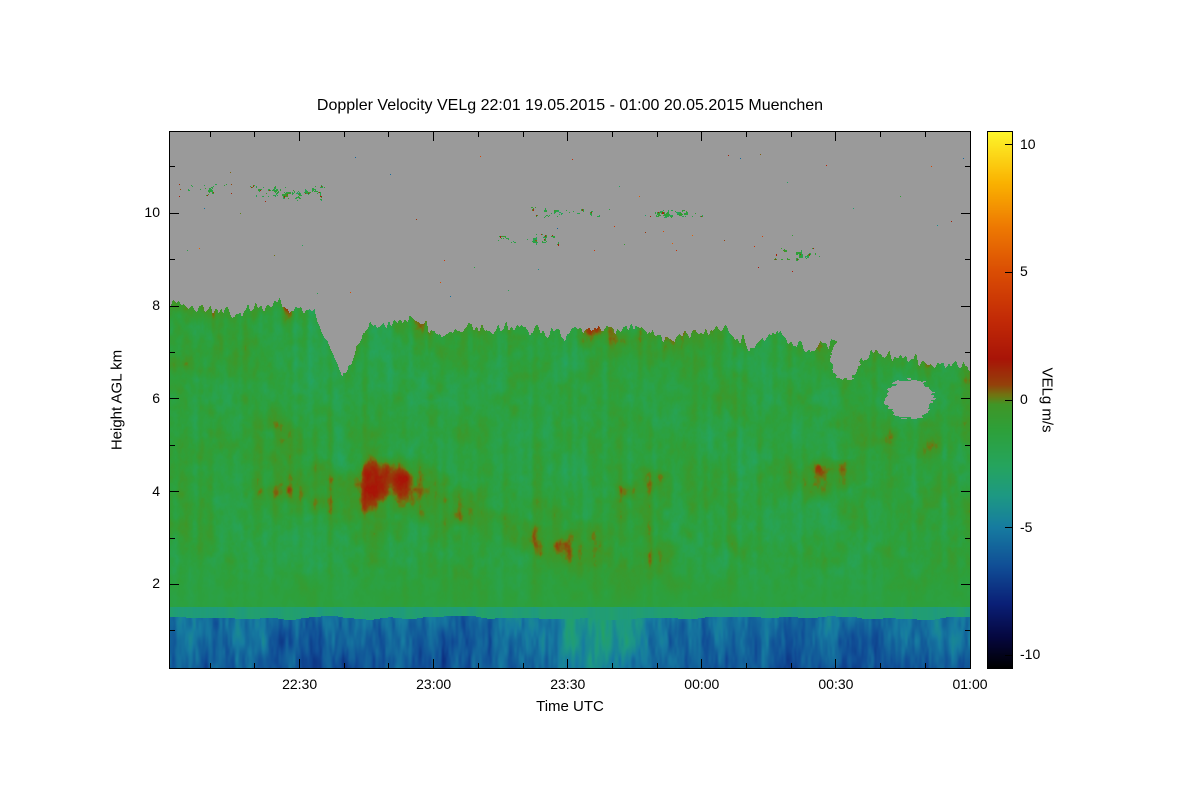 The width and height of the screenshot is (1200, 800). What do you see at coordinates (300, 684) in the screenshot?
I see `x-tick-label: 22:30` at bounding box center [300, 684].